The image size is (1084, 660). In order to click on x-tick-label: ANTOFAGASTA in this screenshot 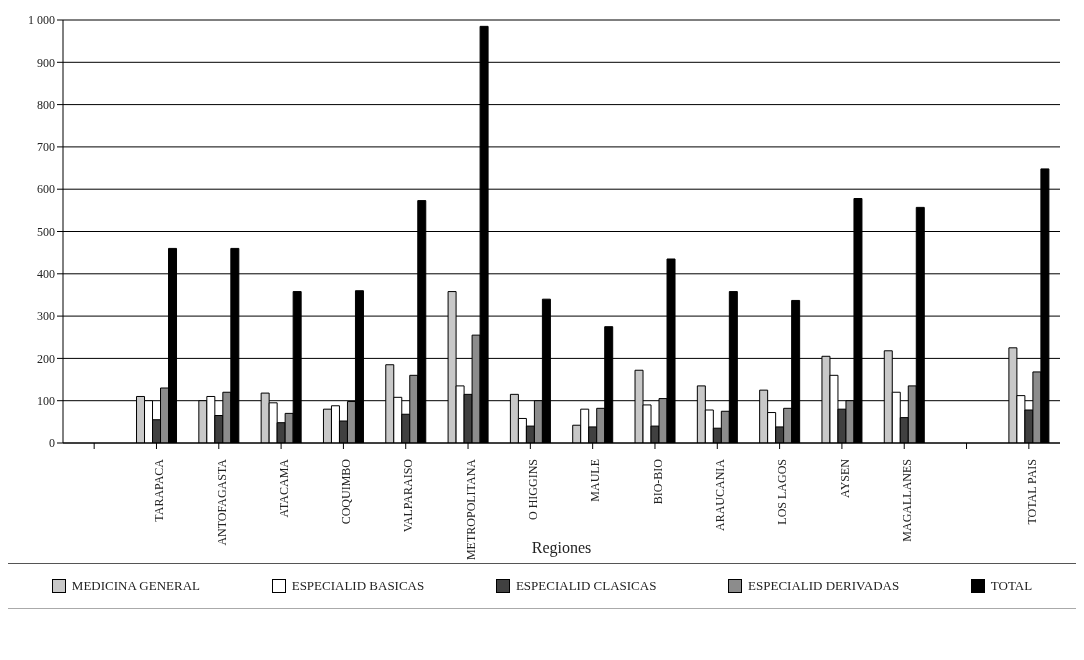, I will do `click(221, 502)`.